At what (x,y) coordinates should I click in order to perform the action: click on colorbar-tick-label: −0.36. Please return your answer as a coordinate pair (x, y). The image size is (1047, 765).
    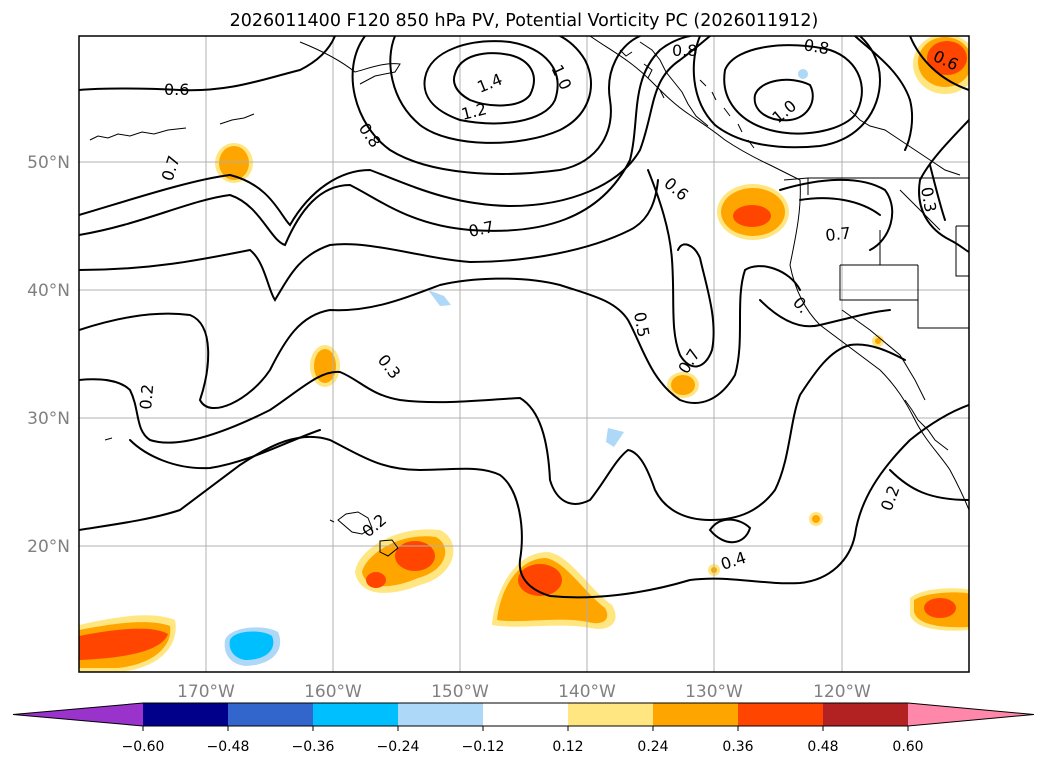
    Looking at the image, I should click on (313, 747).